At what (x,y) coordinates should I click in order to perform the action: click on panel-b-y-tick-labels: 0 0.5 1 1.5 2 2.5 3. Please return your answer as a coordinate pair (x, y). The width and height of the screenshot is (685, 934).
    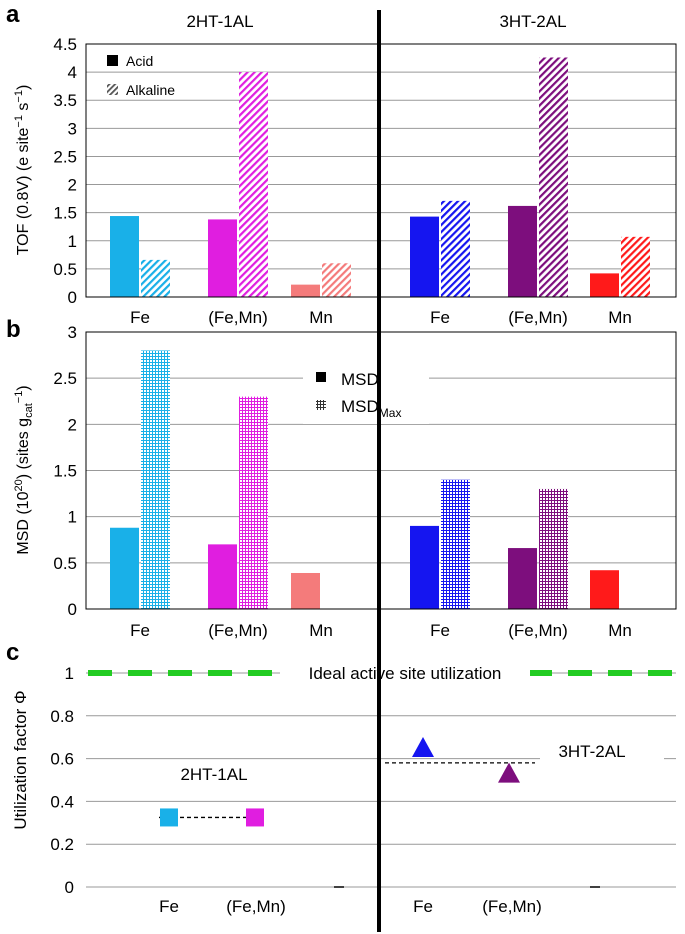
    Looking at the image, I should click on (65, 471).